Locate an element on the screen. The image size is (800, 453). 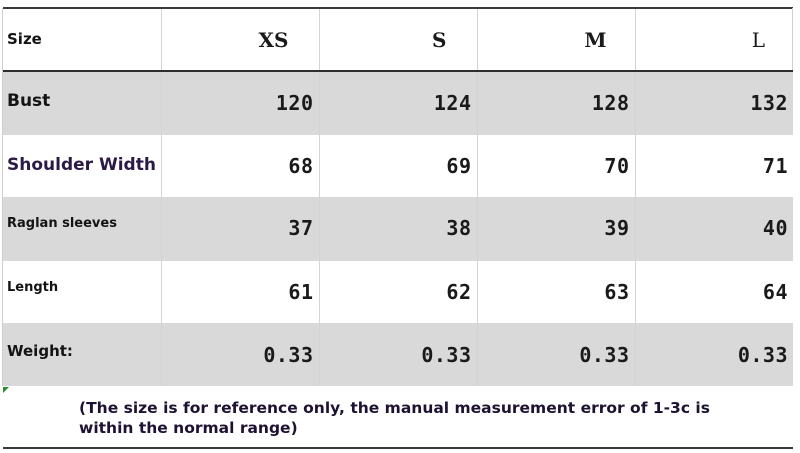
bust-xs-cell: 120 is located at coordinates (240, 102).